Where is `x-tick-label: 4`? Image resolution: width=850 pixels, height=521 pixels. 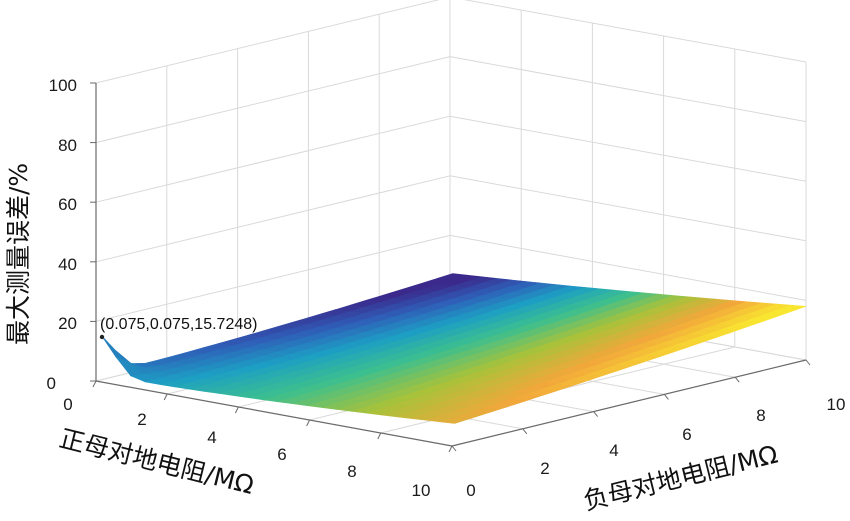
x-tick-label: 4 is located at coordinates (211, 437).